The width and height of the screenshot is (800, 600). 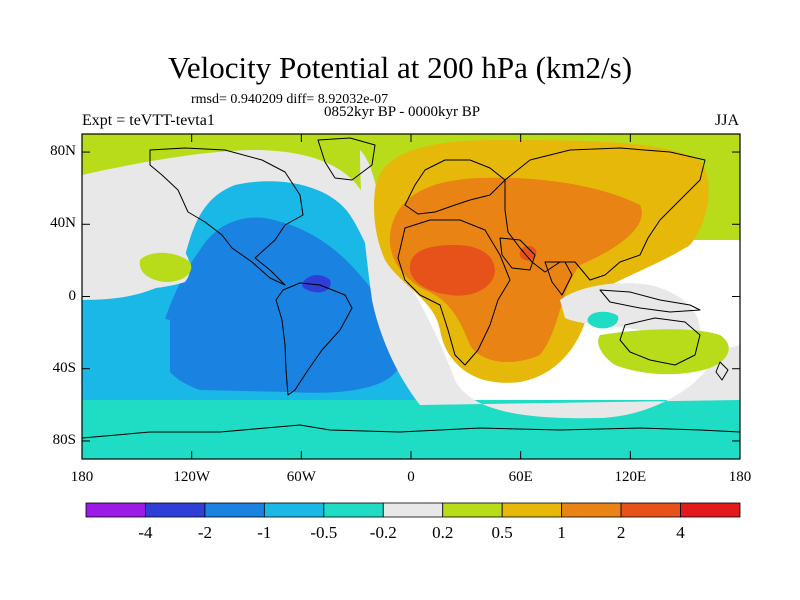 What do you see at coordinates (452, 270) in the screenshot?
I see `region-sahara-maximum` at bounding box center [452, 270].